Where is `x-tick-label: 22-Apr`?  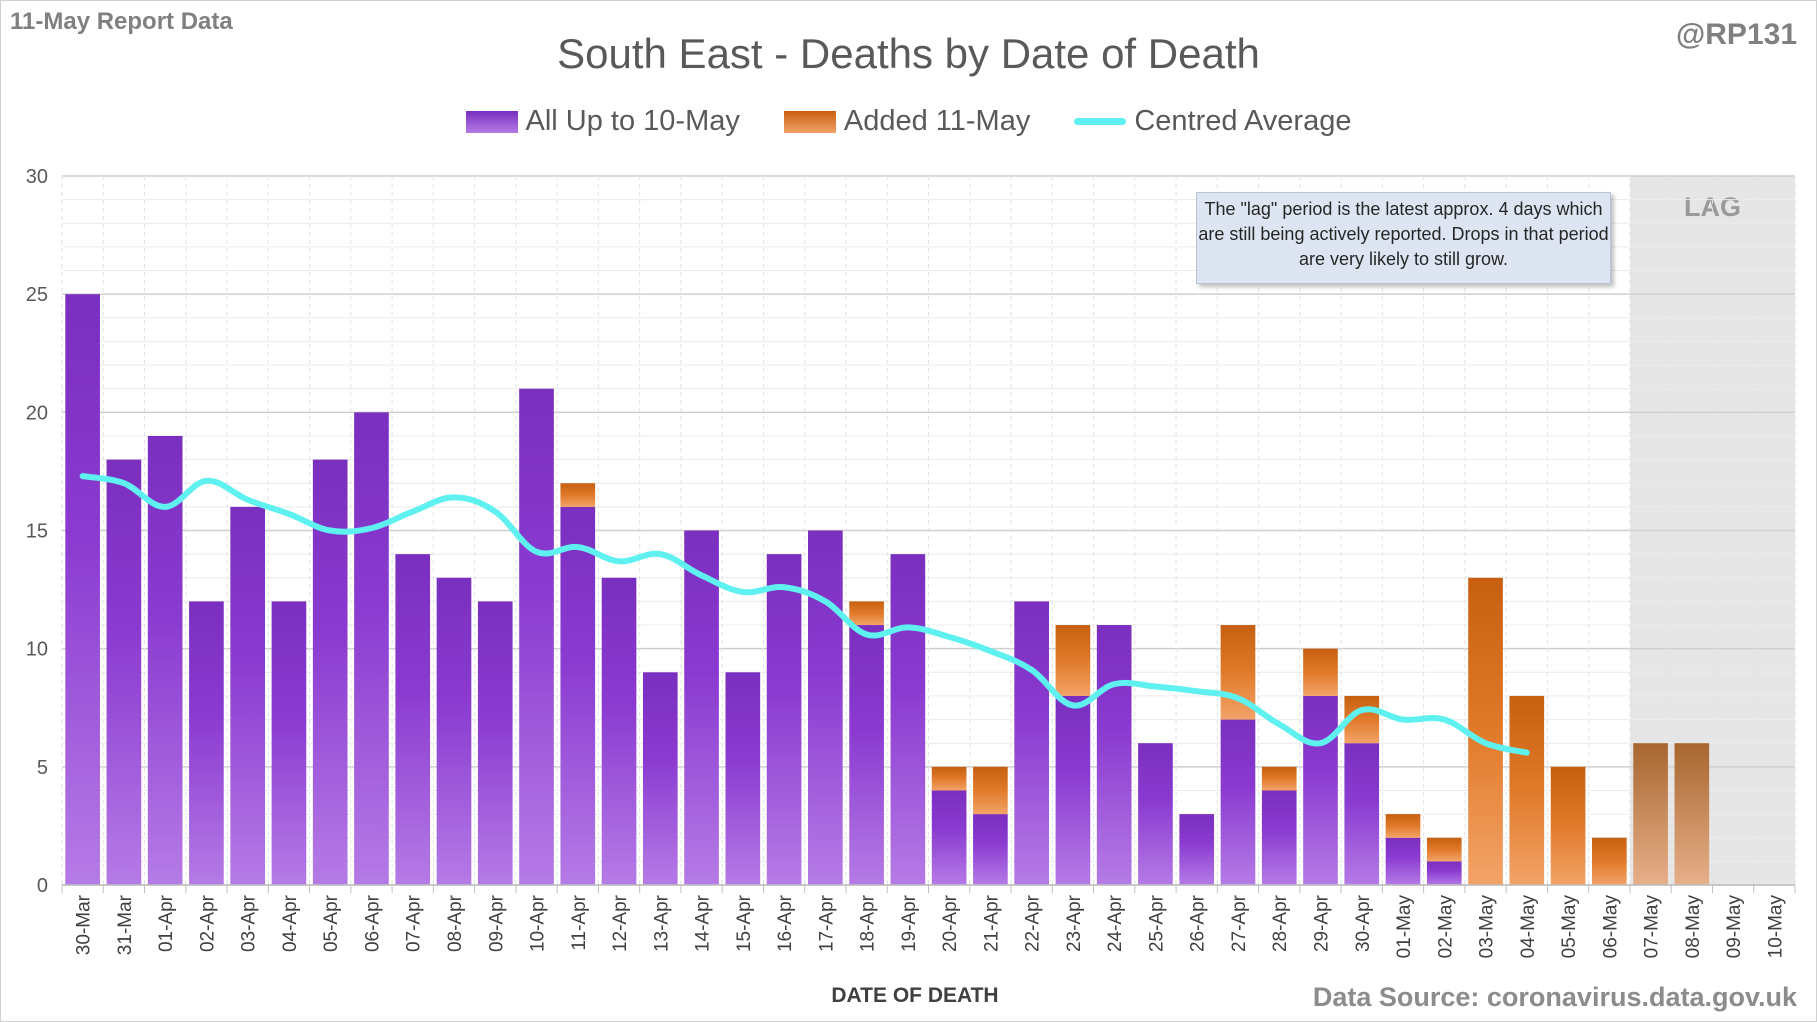 x-tick-label: 22-Apr is located at coordinates (1033, 923).